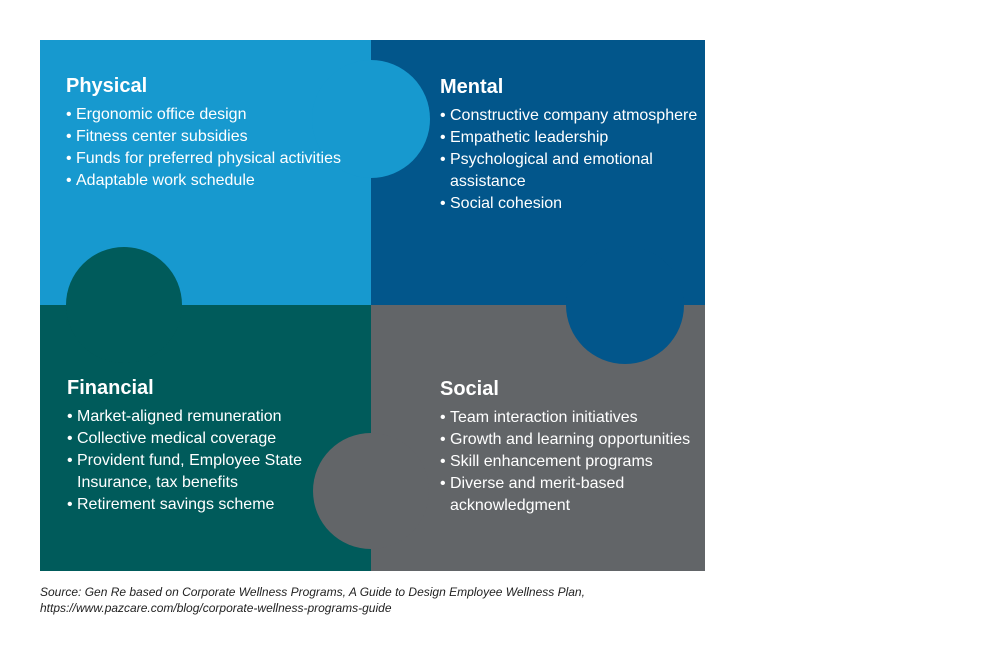 This screenshot has width=1000, height=650. What do you see at coordinates (217, 505) in the screenshot?
I see `list-item: Retirement savings scheme` at bounding box center [217, 505].